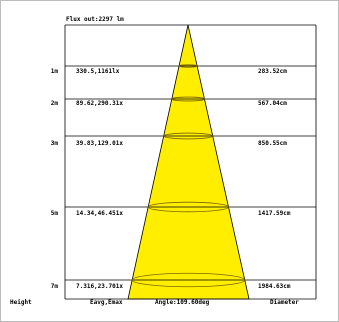 This screenshot has width=339, height=322. What do you see at coordinates (55, 143) in the screenshot?
I see `height-label-3: 3m` at bounding box center [55, 143].